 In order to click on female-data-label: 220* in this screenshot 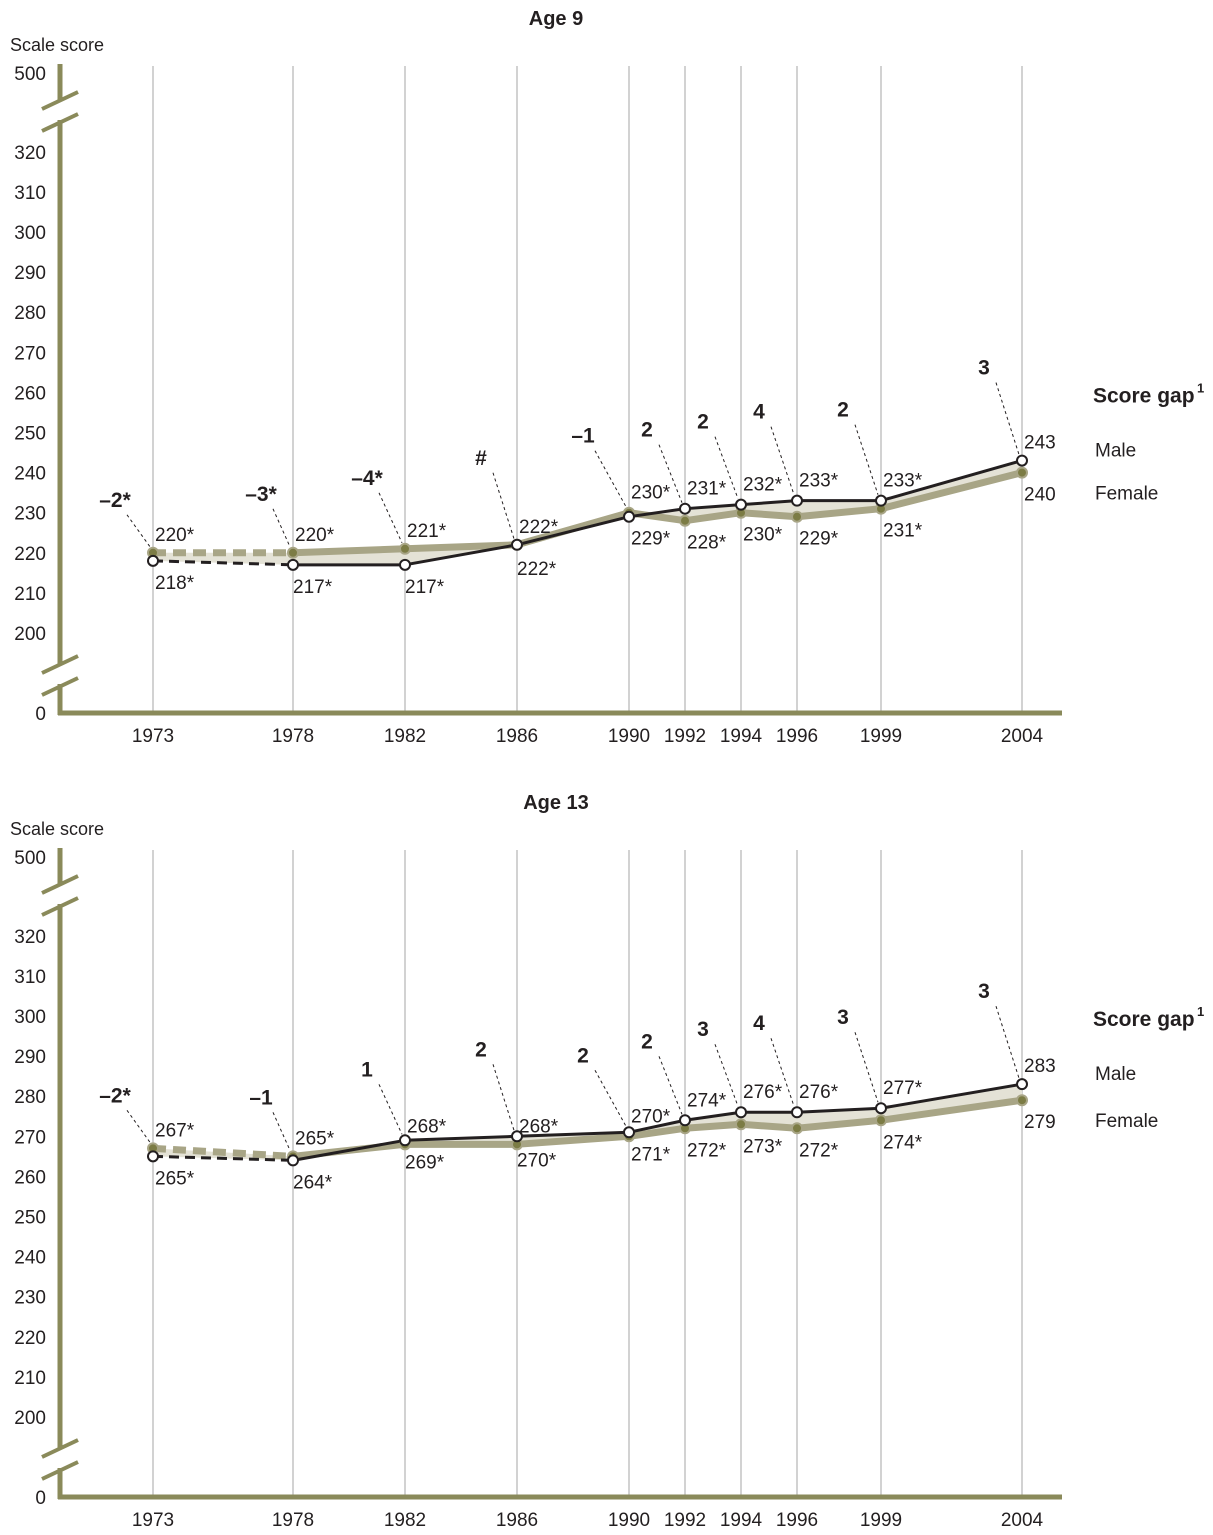, I will do `click(315, 535)`.